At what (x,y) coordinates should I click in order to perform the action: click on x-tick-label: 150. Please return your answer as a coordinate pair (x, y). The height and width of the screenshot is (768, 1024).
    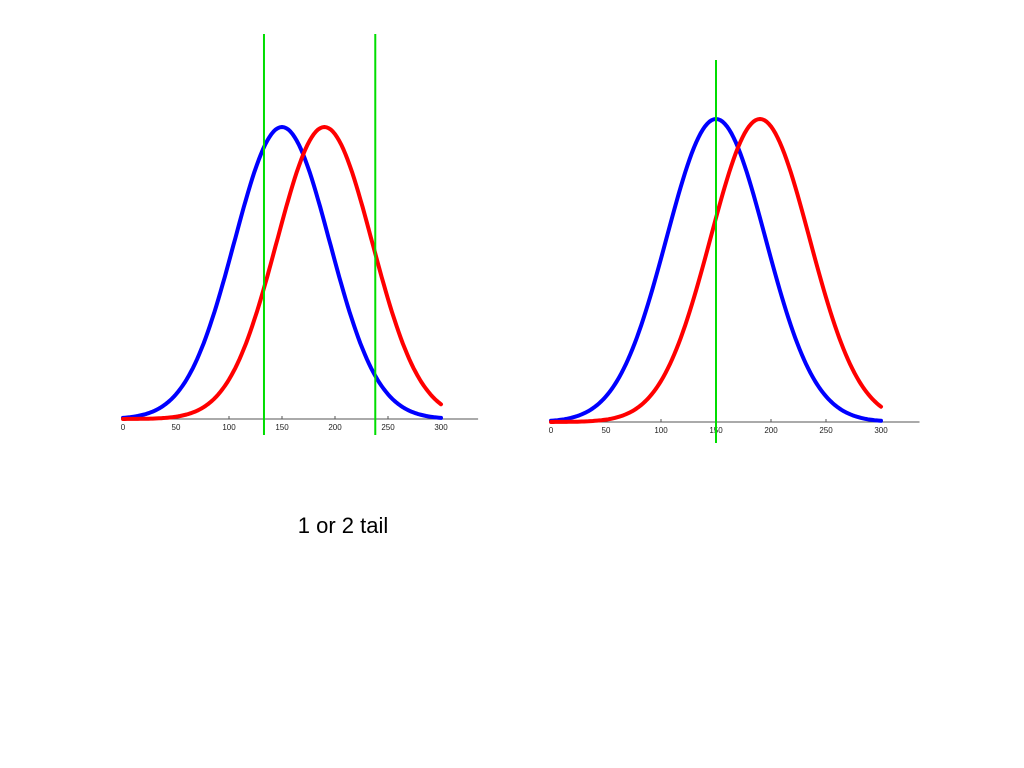
    Looking at the image, I should click on (282, 427).